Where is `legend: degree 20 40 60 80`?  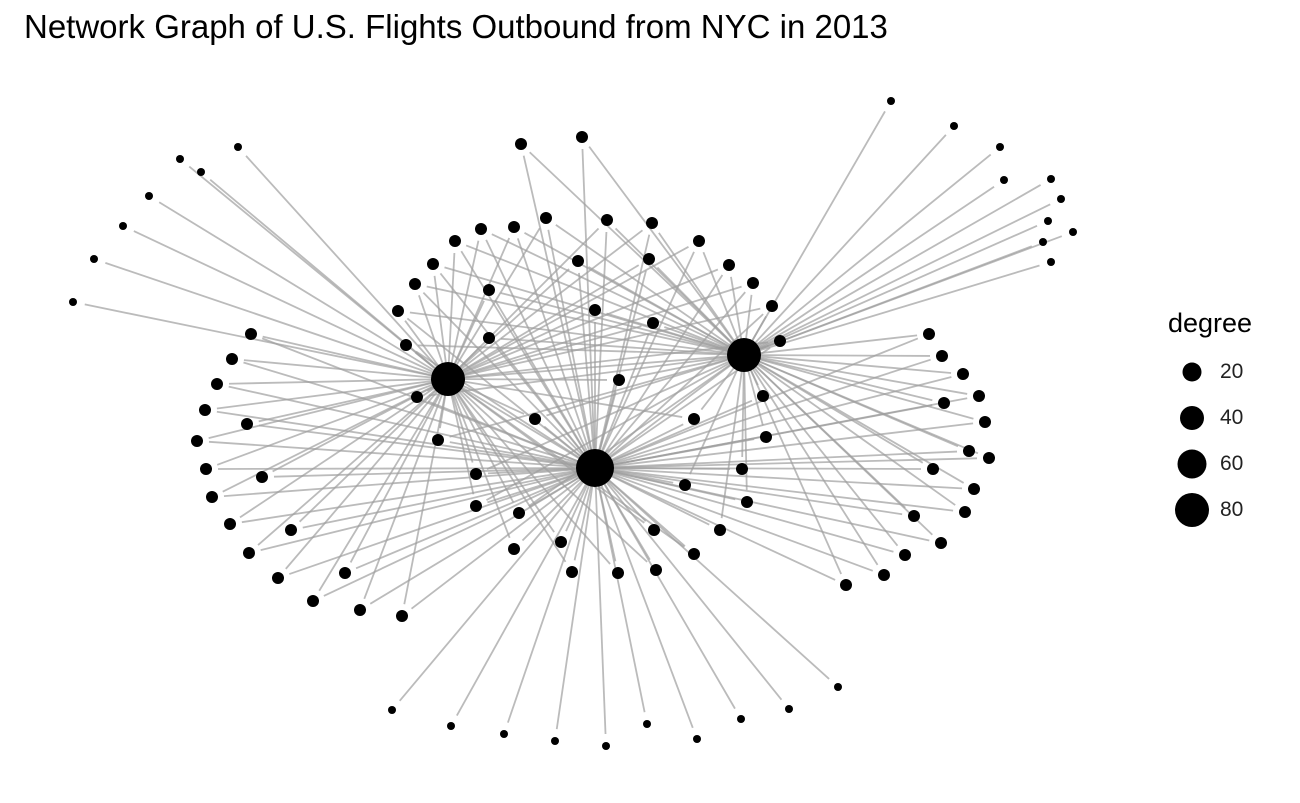
legend: degree 20 40 60 80 is located at coordinates (1228, 420).